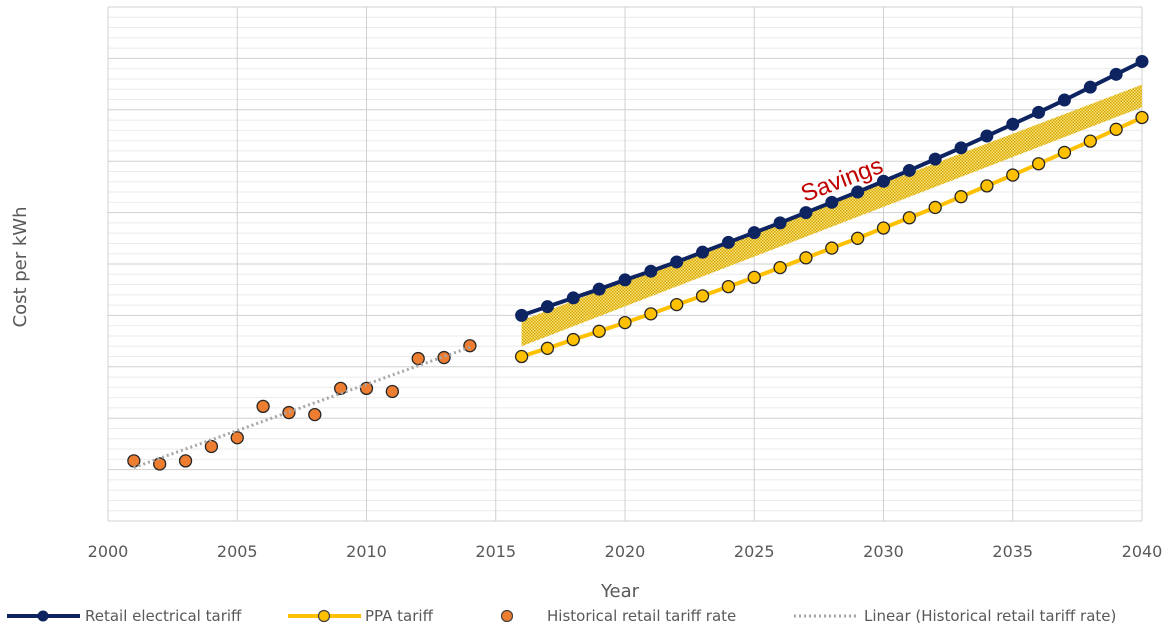 Image resolution: width=1167 pixels, height=628 pixels. Describe the element at coordinates (641, 616) in the screenshot. I see `legend-label-historical: Historical retail tariff rate` at that location.